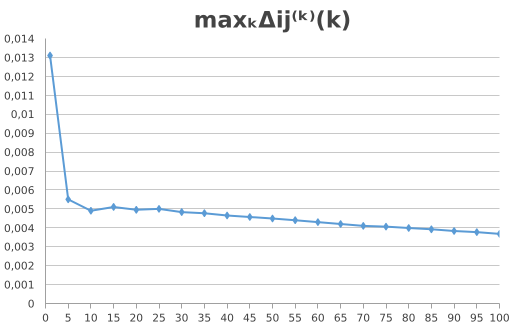  Describe the element at coordinates (273, 318) in the screenshot. I see `x-tick-label: 50` at that location.